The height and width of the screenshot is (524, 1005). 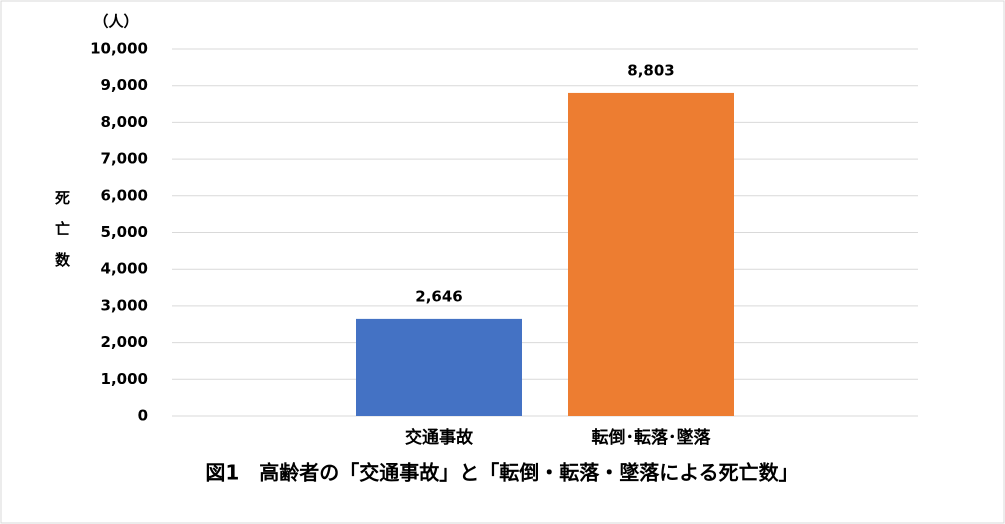 I want to click on data-label: 2,646, so click(x=438, y=296).